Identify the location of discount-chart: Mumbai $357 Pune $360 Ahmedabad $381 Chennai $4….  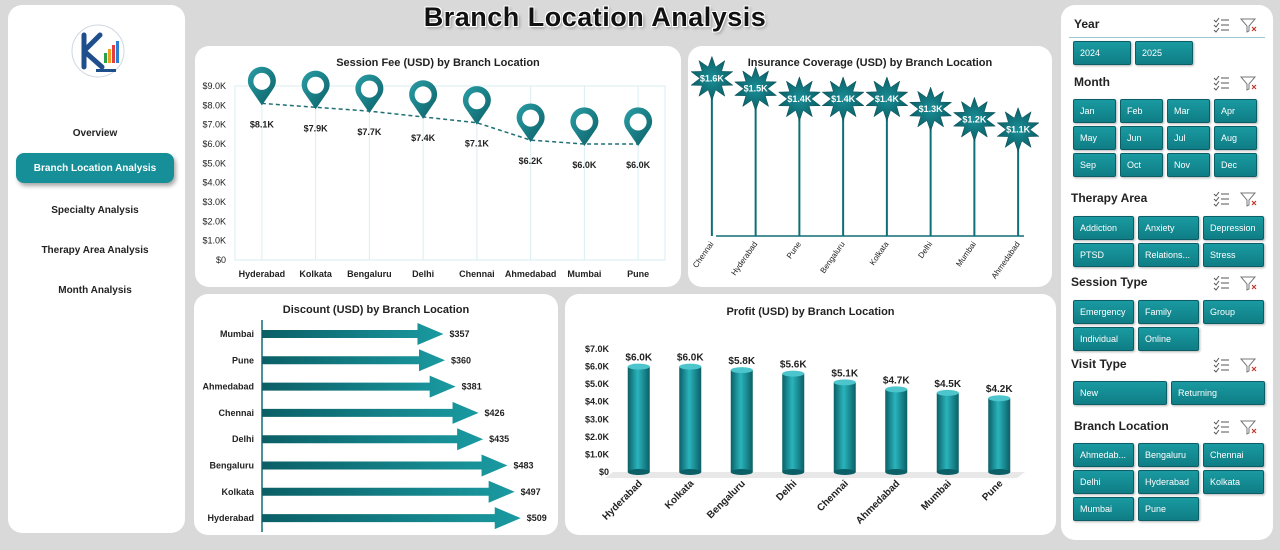
(374, 426).